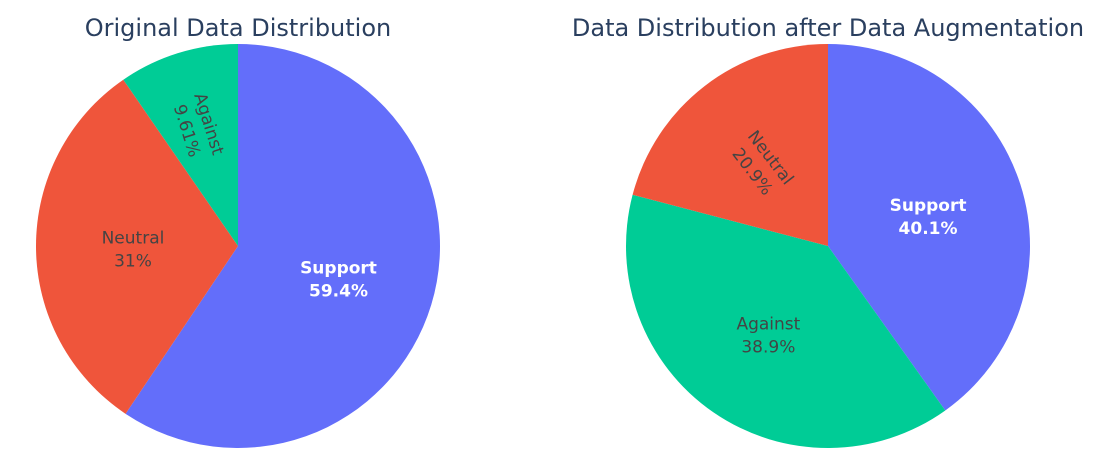  What do you see at coordinates (768, 347) in the screenshot?
I see `slice-label-percent: 38.9%` at bounding box center [768, 347].